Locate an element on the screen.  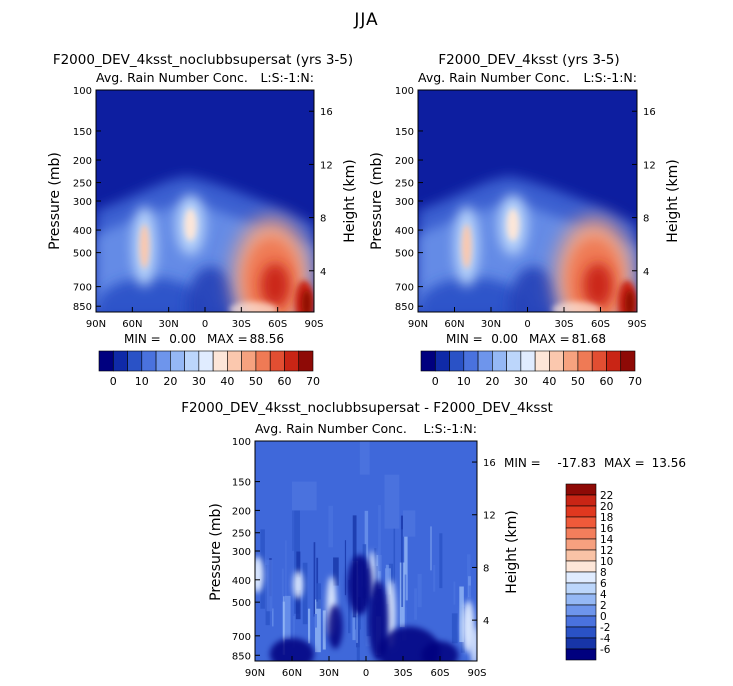
colorbar-label: -4 is located at coordinates (605, 639).